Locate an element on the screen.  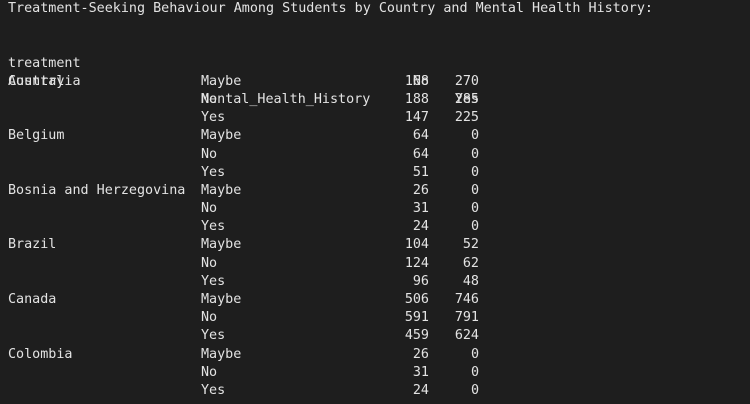
table-row: No 188 285 is located at coordinates (378, 100).